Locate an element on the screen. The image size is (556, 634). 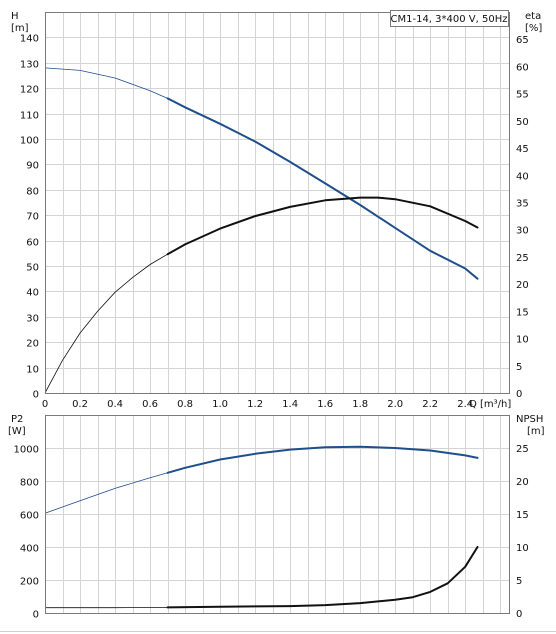
x-tick-label: 0.2 is located at coordinates (80, 404).